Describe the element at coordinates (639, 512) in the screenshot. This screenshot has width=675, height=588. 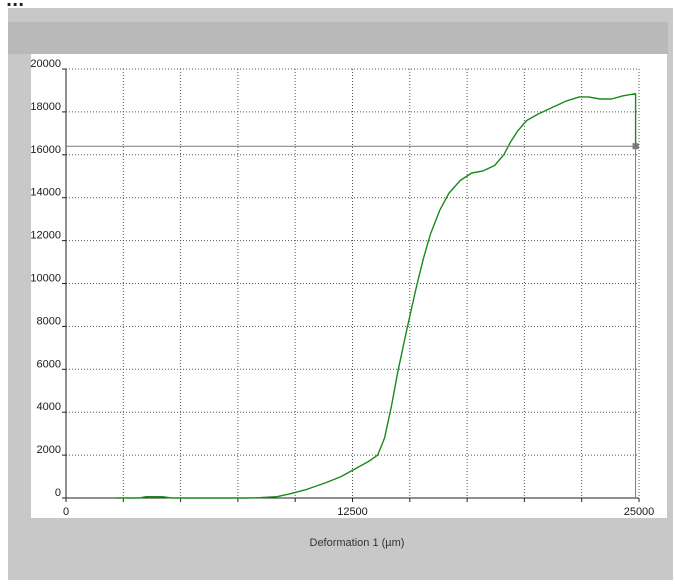
I see `x-tick-label: 25000` at that location.